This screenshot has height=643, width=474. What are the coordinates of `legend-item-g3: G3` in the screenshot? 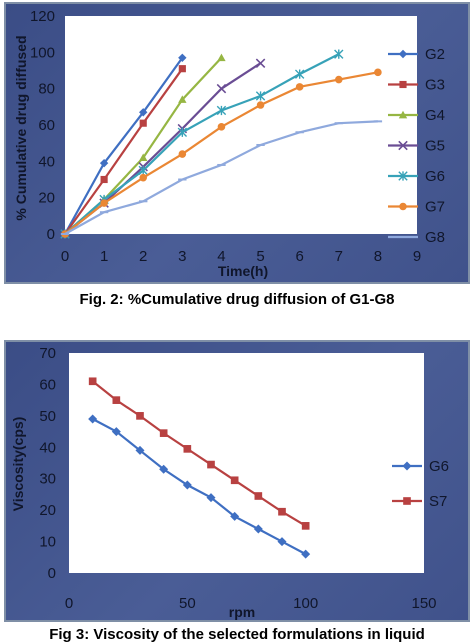 It's located at (416, 85).